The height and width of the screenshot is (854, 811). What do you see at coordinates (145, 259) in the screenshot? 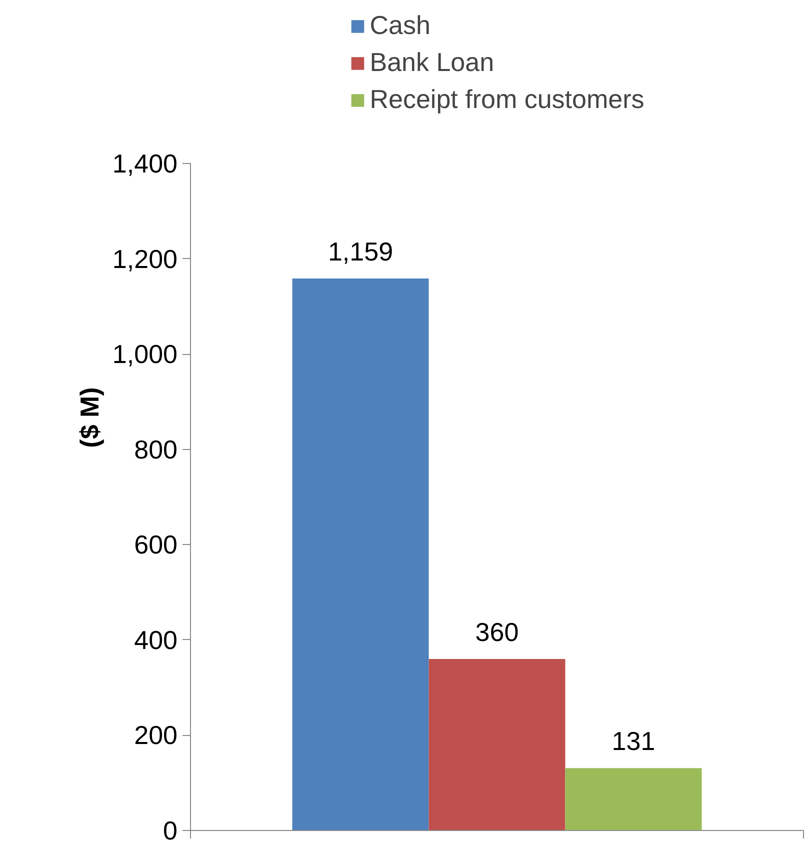
I see `y-tick-label: 1,200` at bounding box center [145, 259].